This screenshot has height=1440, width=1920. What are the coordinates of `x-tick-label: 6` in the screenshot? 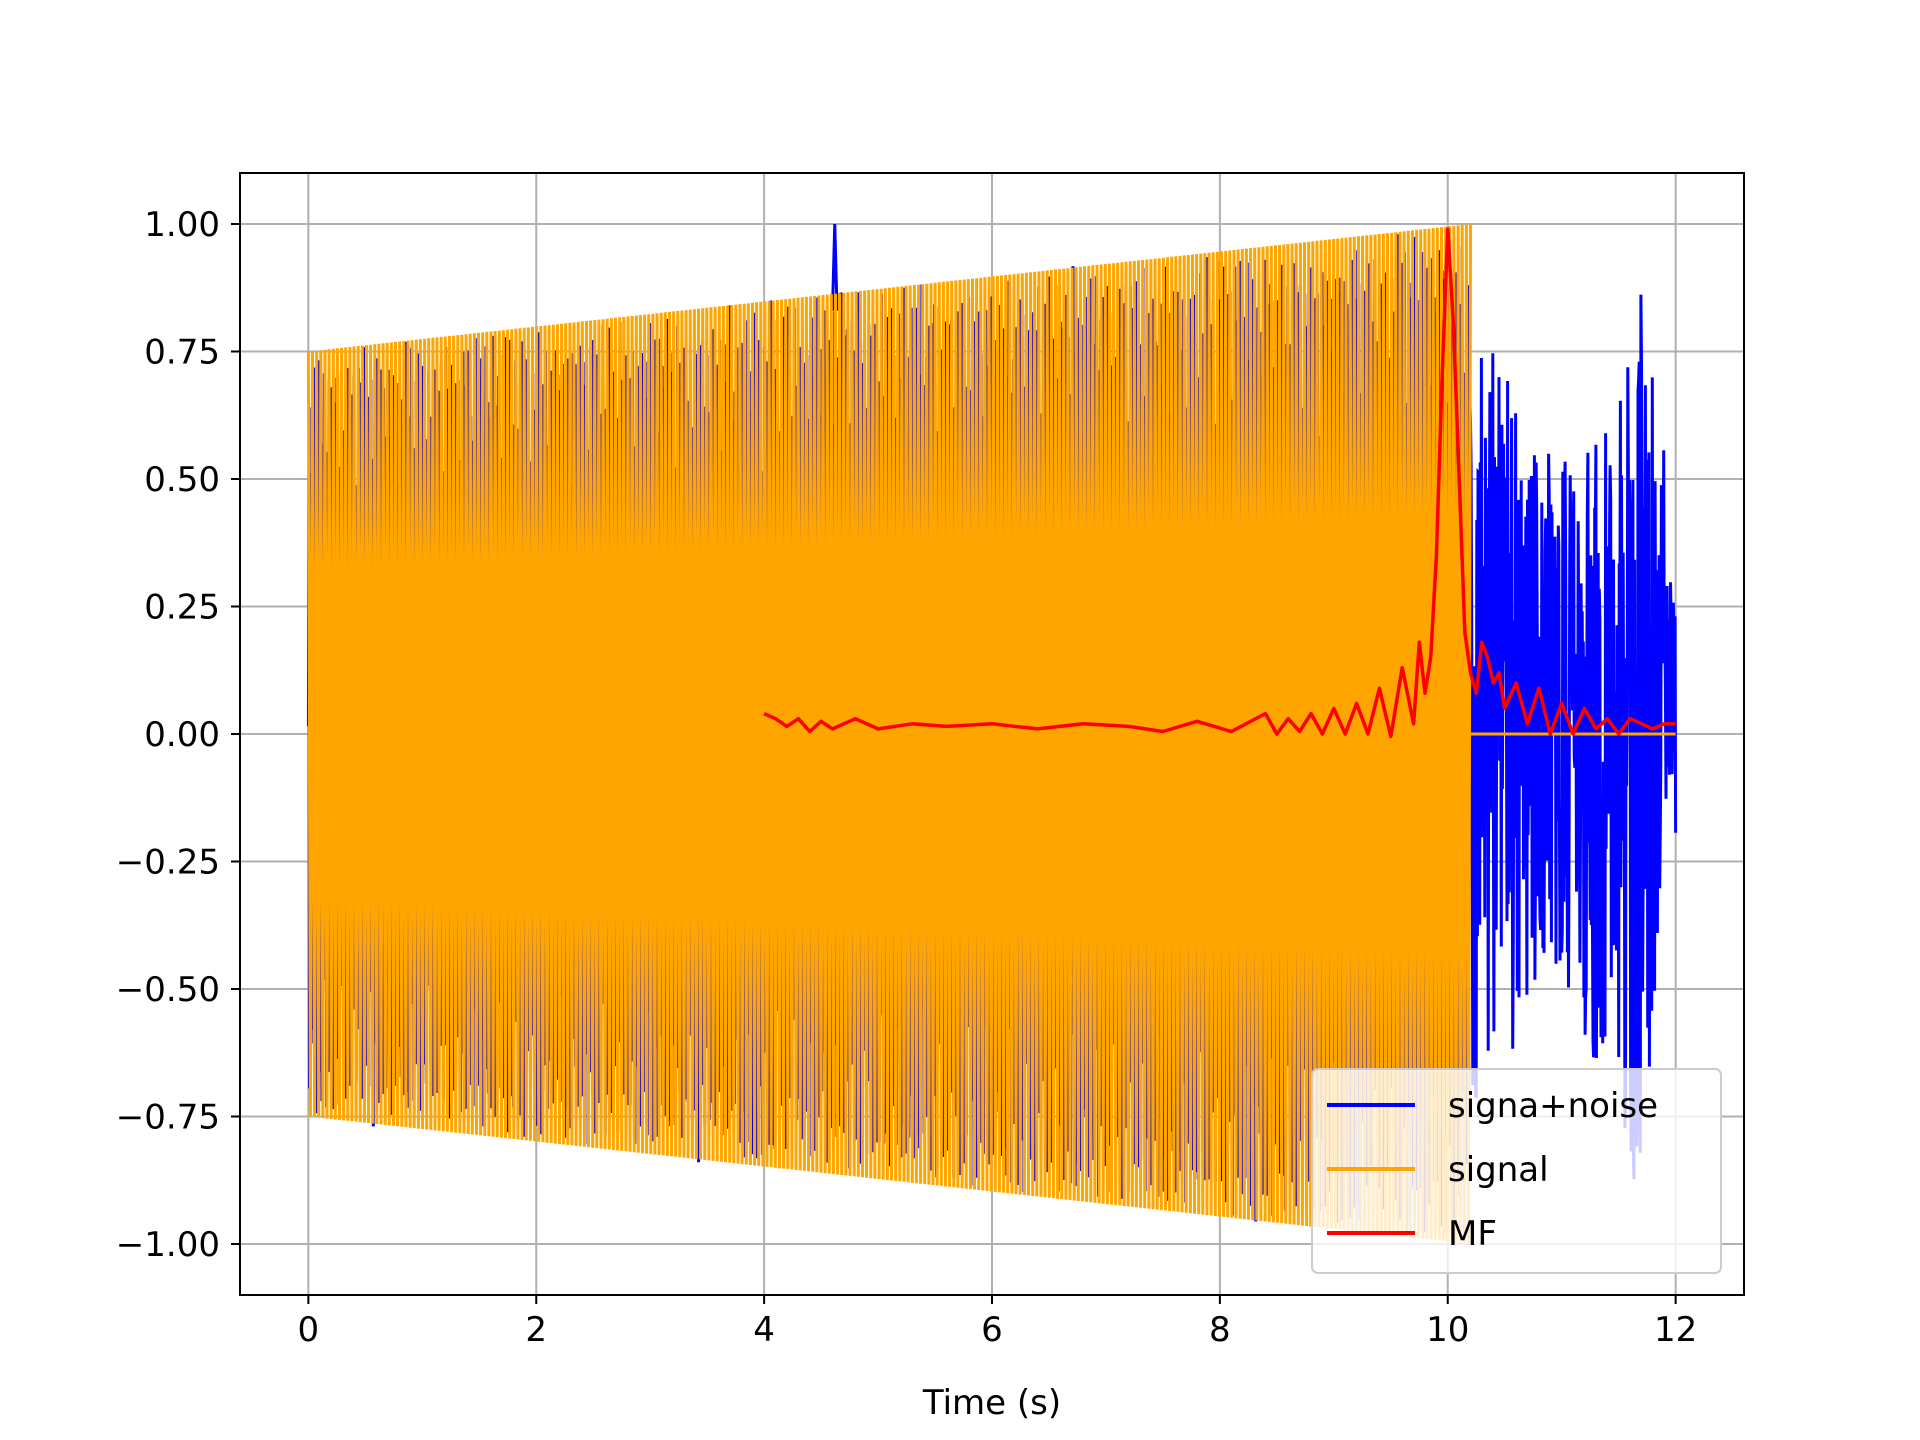 It's located at (992, 1330).